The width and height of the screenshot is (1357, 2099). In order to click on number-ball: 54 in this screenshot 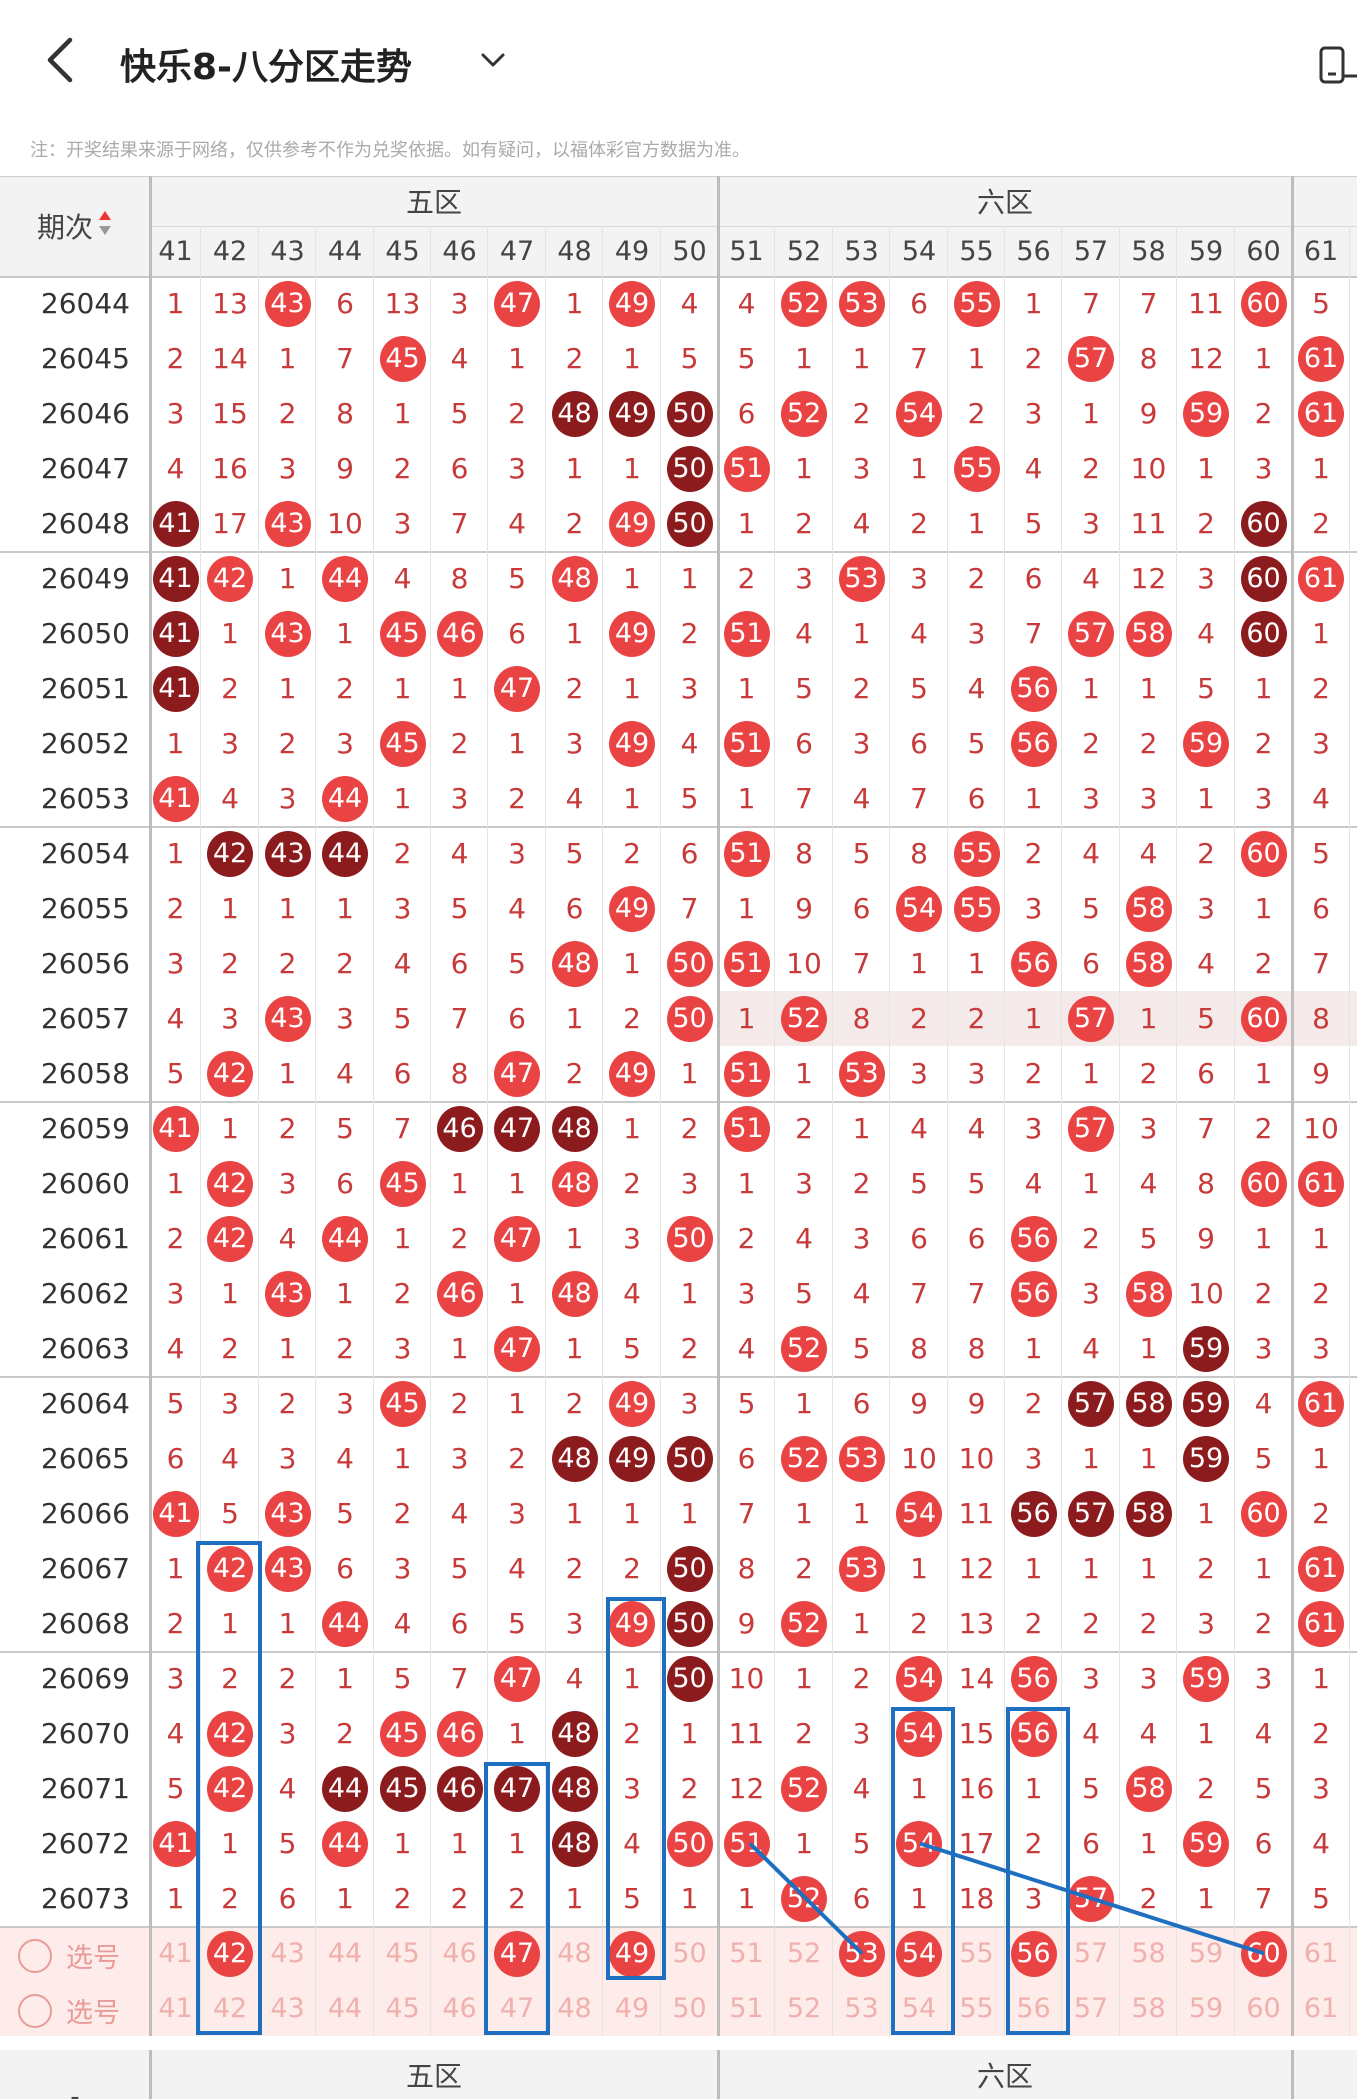, I will do `click(919, 1513)`.